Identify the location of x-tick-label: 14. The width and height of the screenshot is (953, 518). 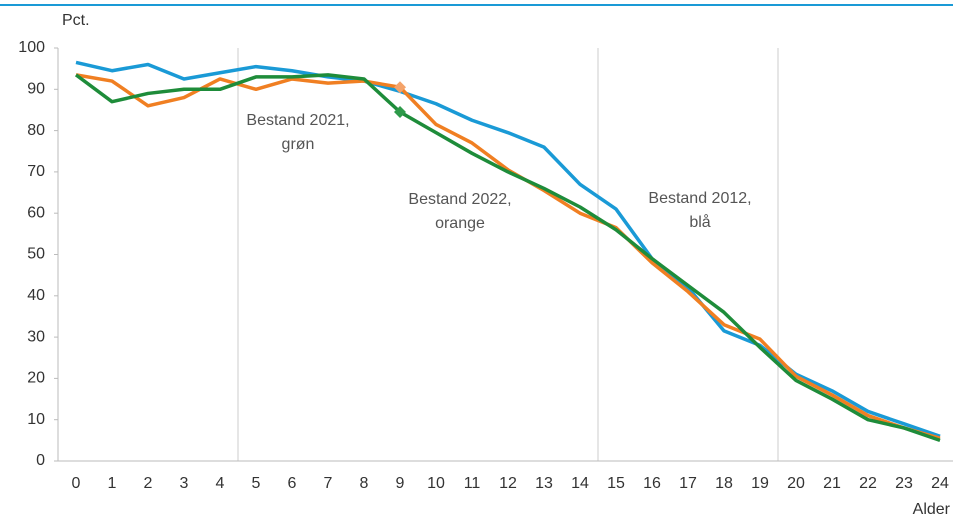
(580, 483).